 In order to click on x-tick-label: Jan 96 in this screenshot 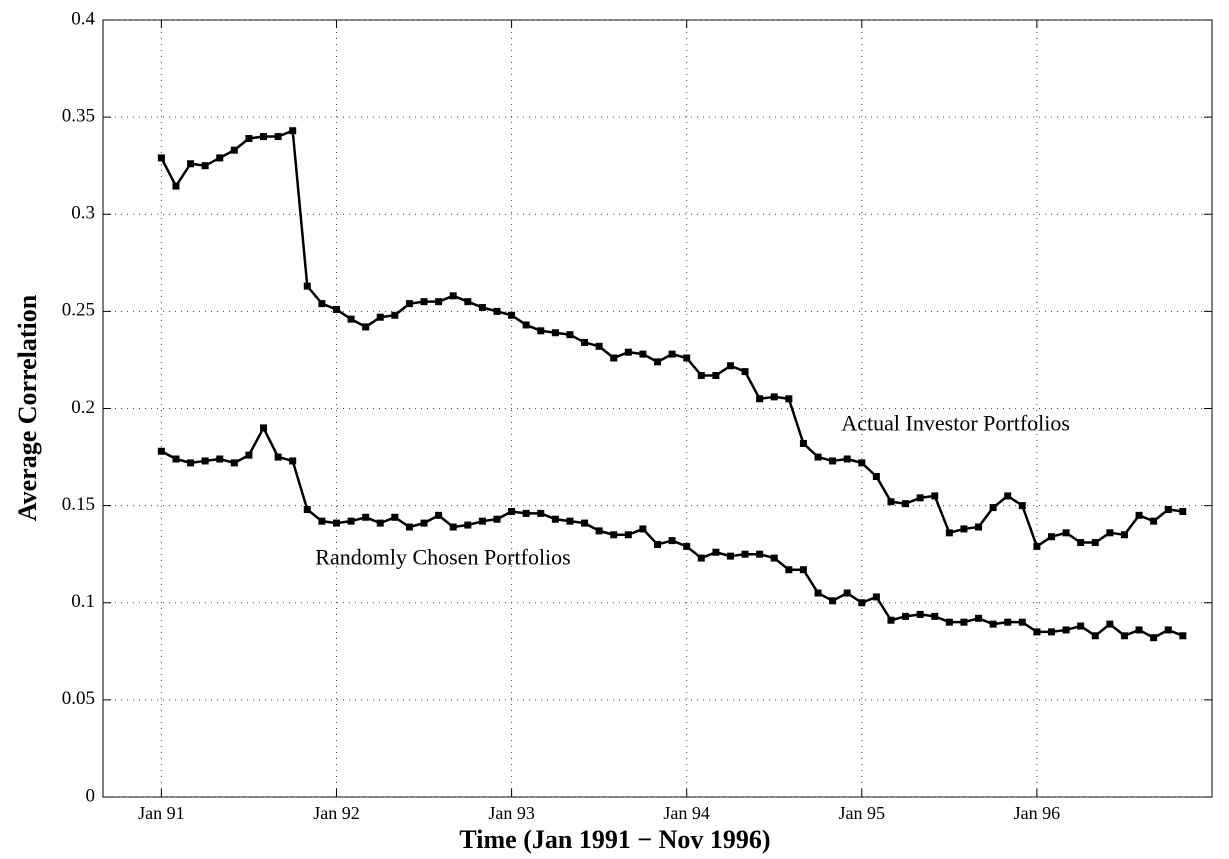, I will do `click(1037, 813)`.